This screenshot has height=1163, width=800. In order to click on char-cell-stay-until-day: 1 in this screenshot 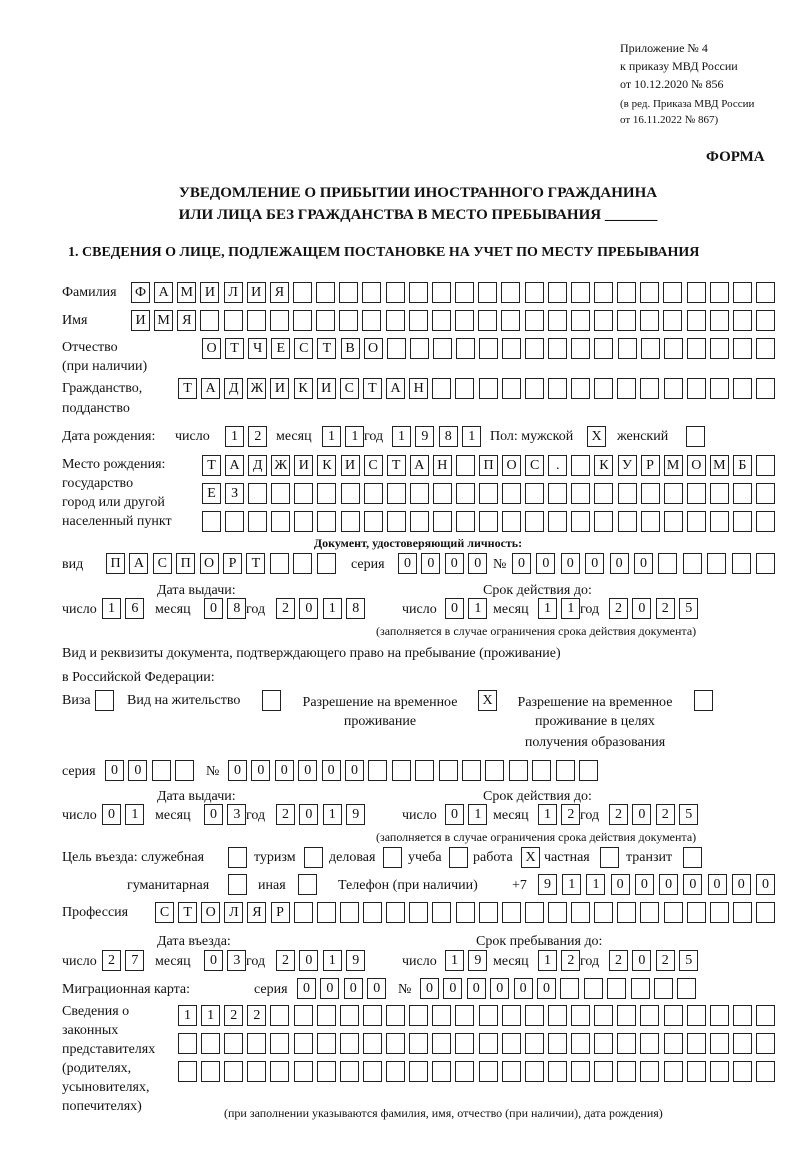, I will do `click(454, 960)`.